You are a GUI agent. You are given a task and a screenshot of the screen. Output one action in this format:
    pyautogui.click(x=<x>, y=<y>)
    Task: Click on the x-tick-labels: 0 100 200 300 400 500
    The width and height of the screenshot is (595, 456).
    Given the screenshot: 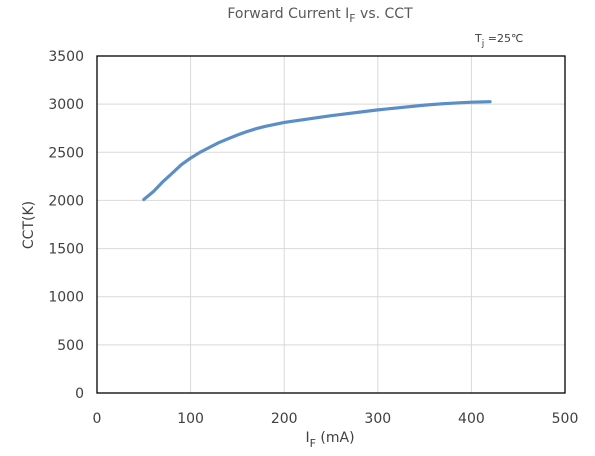 What is the action you would take?
    pyautogui.click(x=336, y=419)
    